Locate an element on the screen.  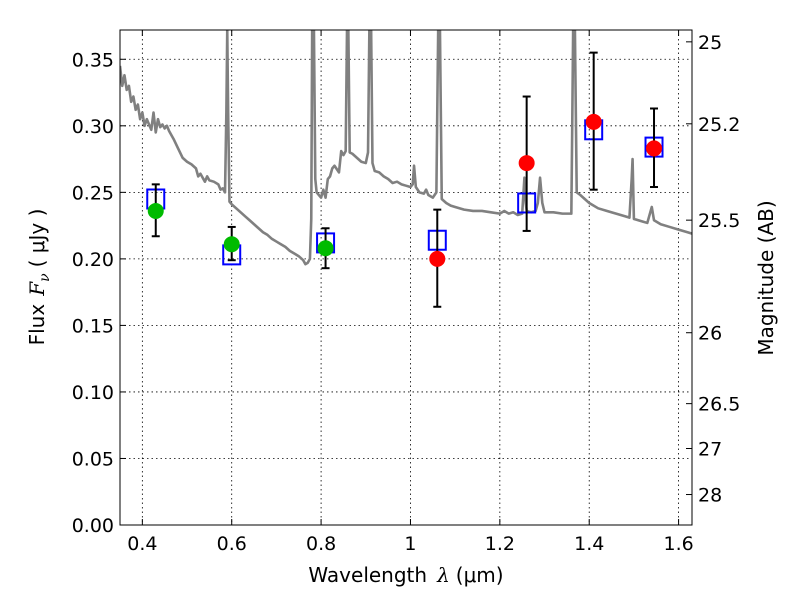
y-tick-label: 0.05 is located at coordinates (93, 459).